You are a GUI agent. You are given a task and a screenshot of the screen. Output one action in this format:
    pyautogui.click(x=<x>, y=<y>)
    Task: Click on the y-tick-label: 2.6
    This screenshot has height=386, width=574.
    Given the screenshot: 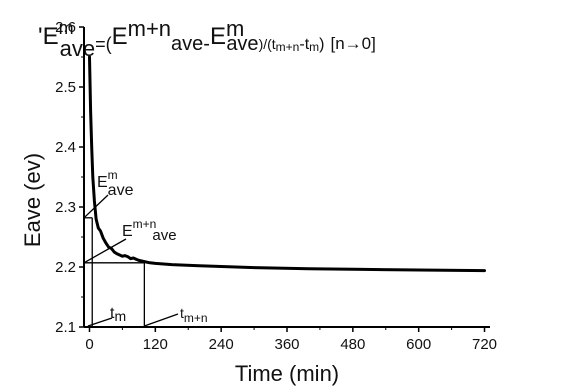 What is the action you would take?
    pyautogui.click(x=65, y=27)
    